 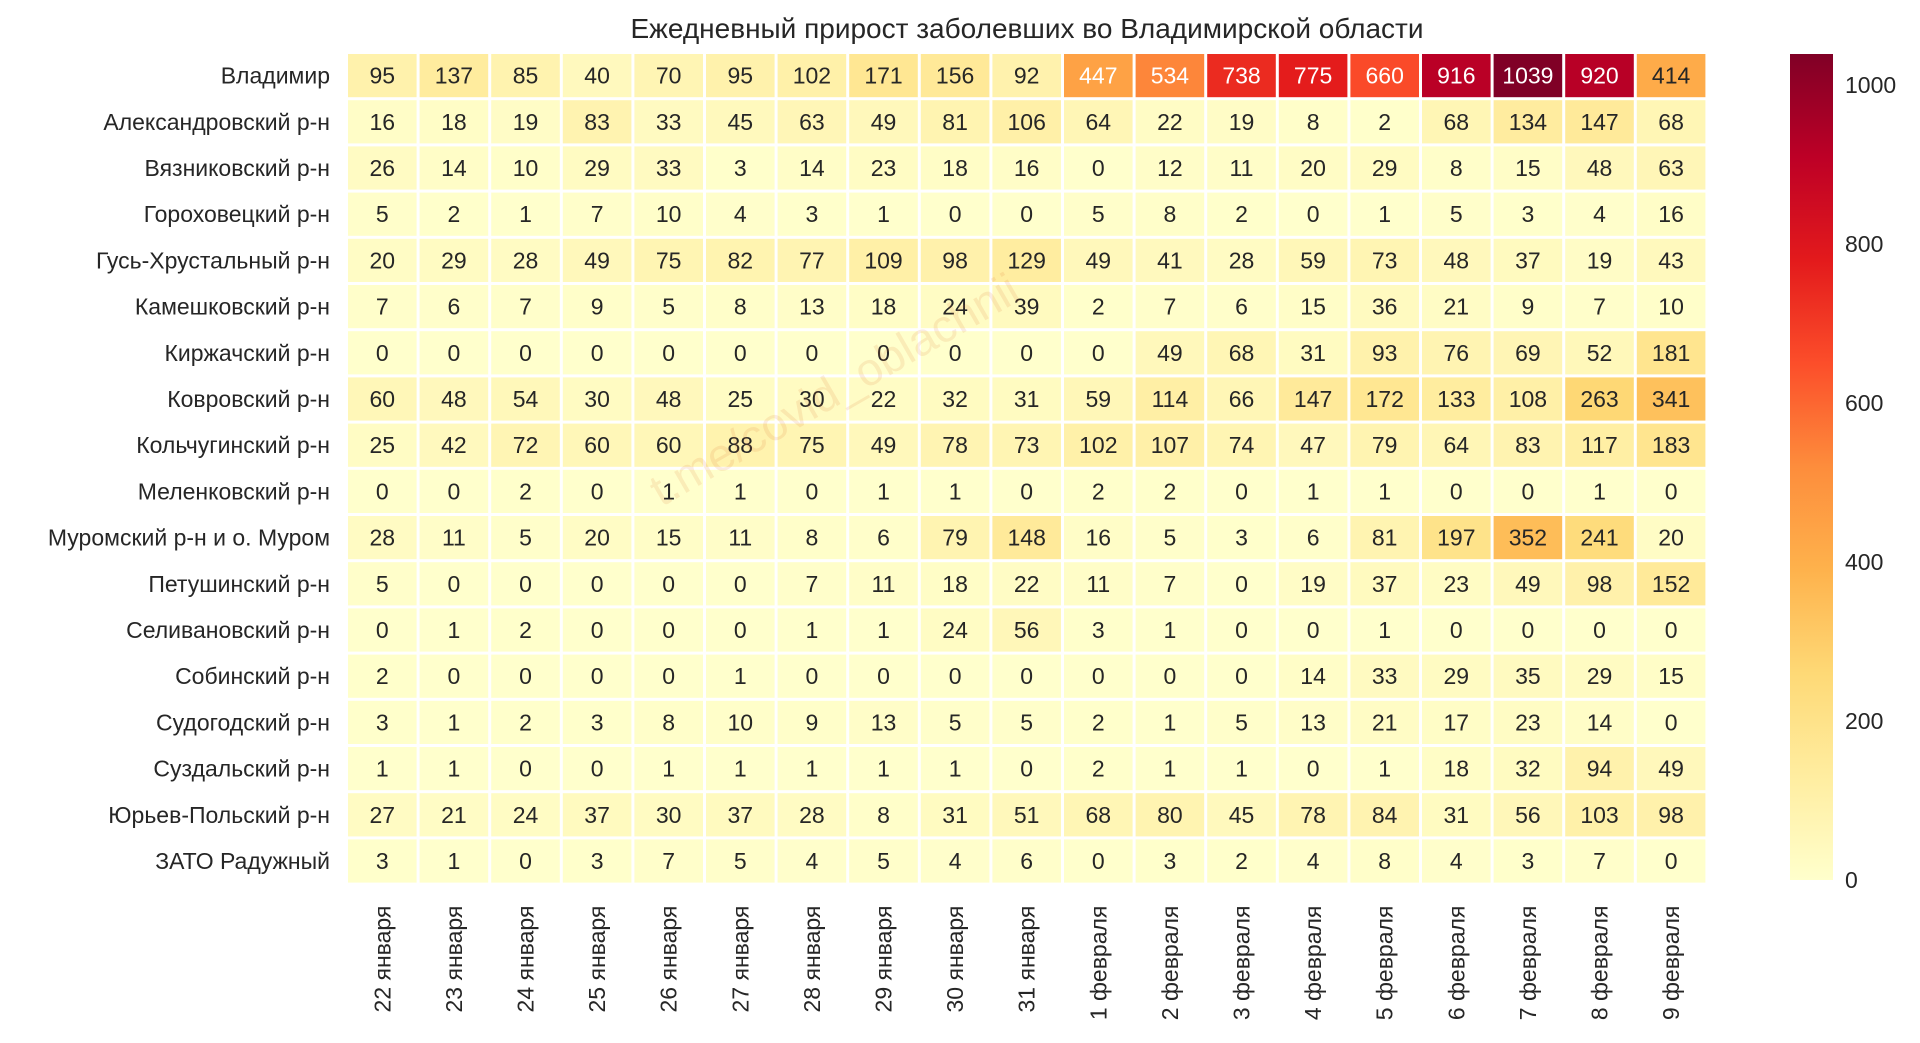 I want to click on cell-value-label: 8, so click(x=668, y=722).